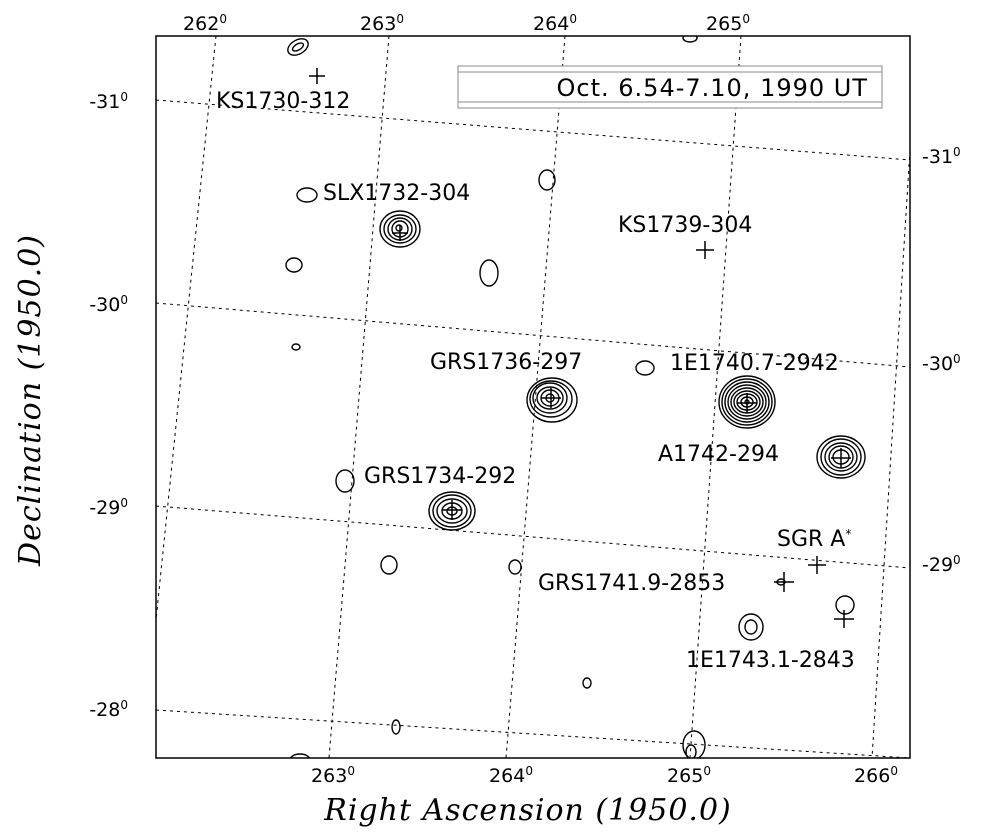 The image size is (988, 832). I want to click on dec-ticks-left: -310 -300 -290 -280, so click(108, 405).